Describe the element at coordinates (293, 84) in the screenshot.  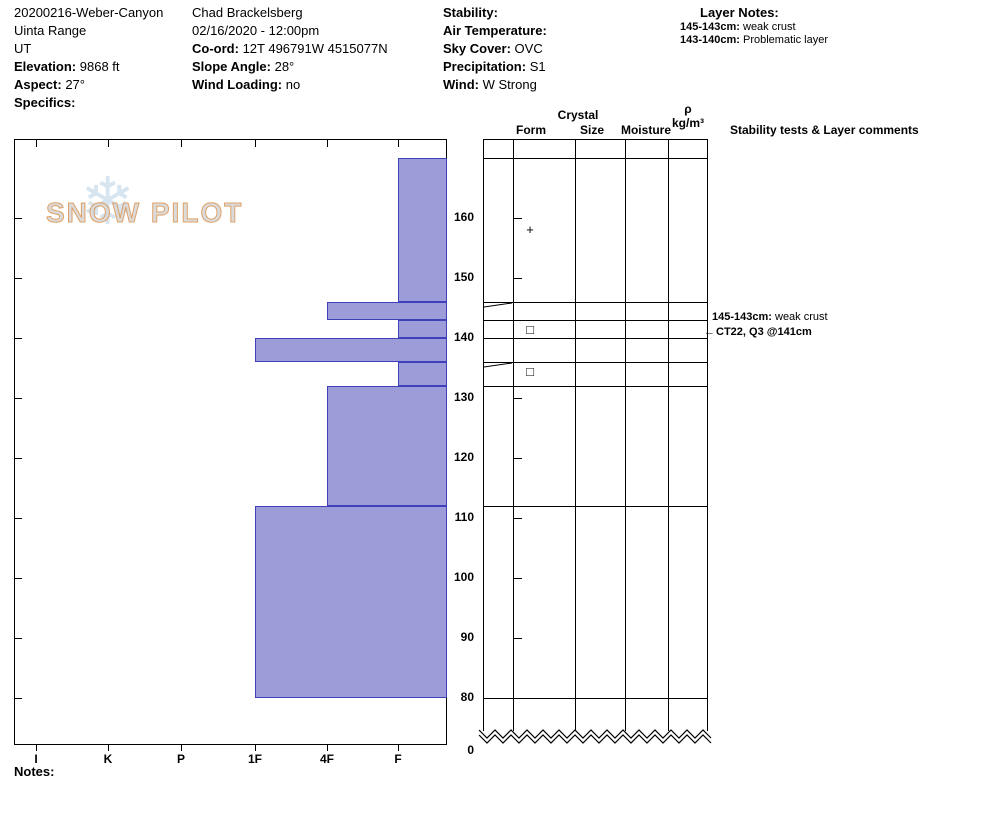
I see `wind-loading-value: no` at that location.